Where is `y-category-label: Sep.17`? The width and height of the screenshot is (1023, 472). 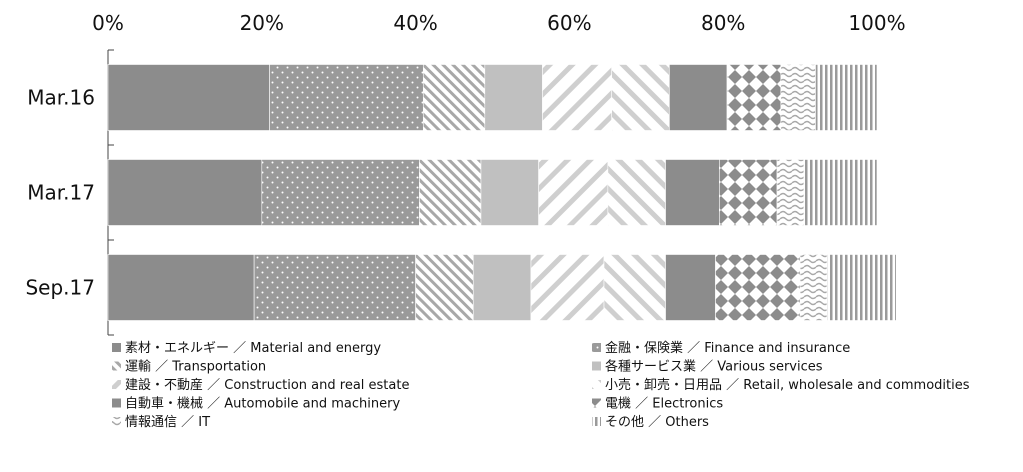
y-category-label: Sep.17 is located at coordinates (60, 288).